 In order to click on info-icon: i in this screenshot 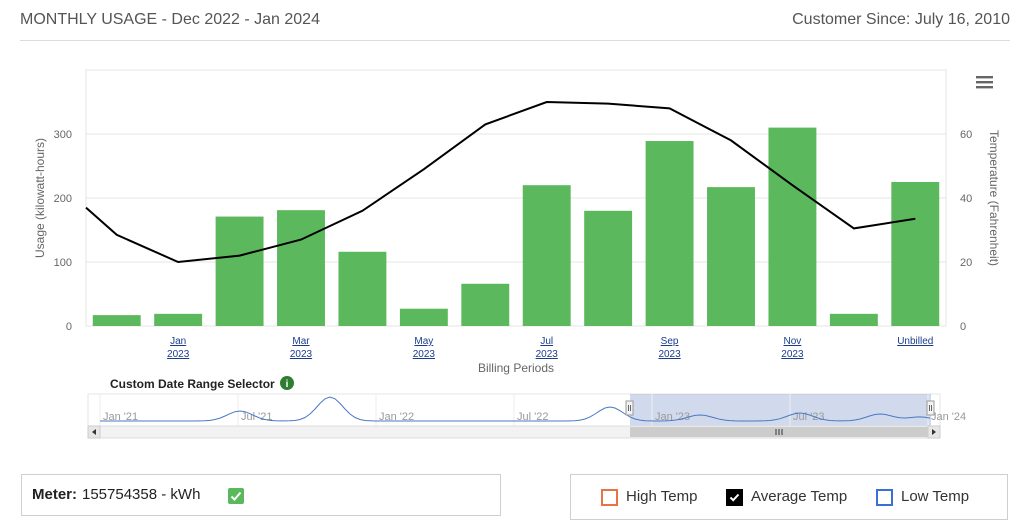, I will do `click(287, 383)`.